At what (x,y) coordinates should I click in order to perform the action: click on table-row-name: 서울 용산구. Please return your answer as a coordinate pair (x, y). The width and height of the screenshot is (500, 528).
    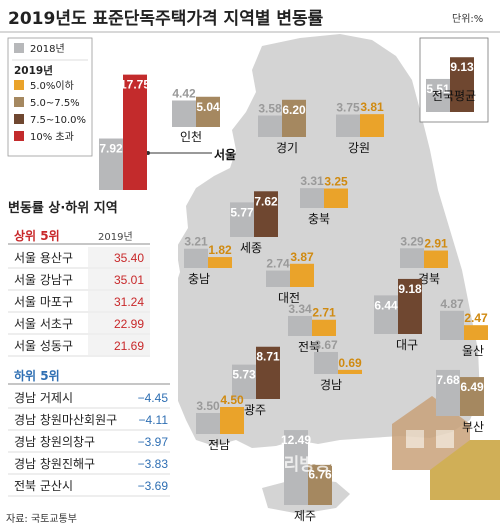
    Looking at the image, I should click on (43, 258).